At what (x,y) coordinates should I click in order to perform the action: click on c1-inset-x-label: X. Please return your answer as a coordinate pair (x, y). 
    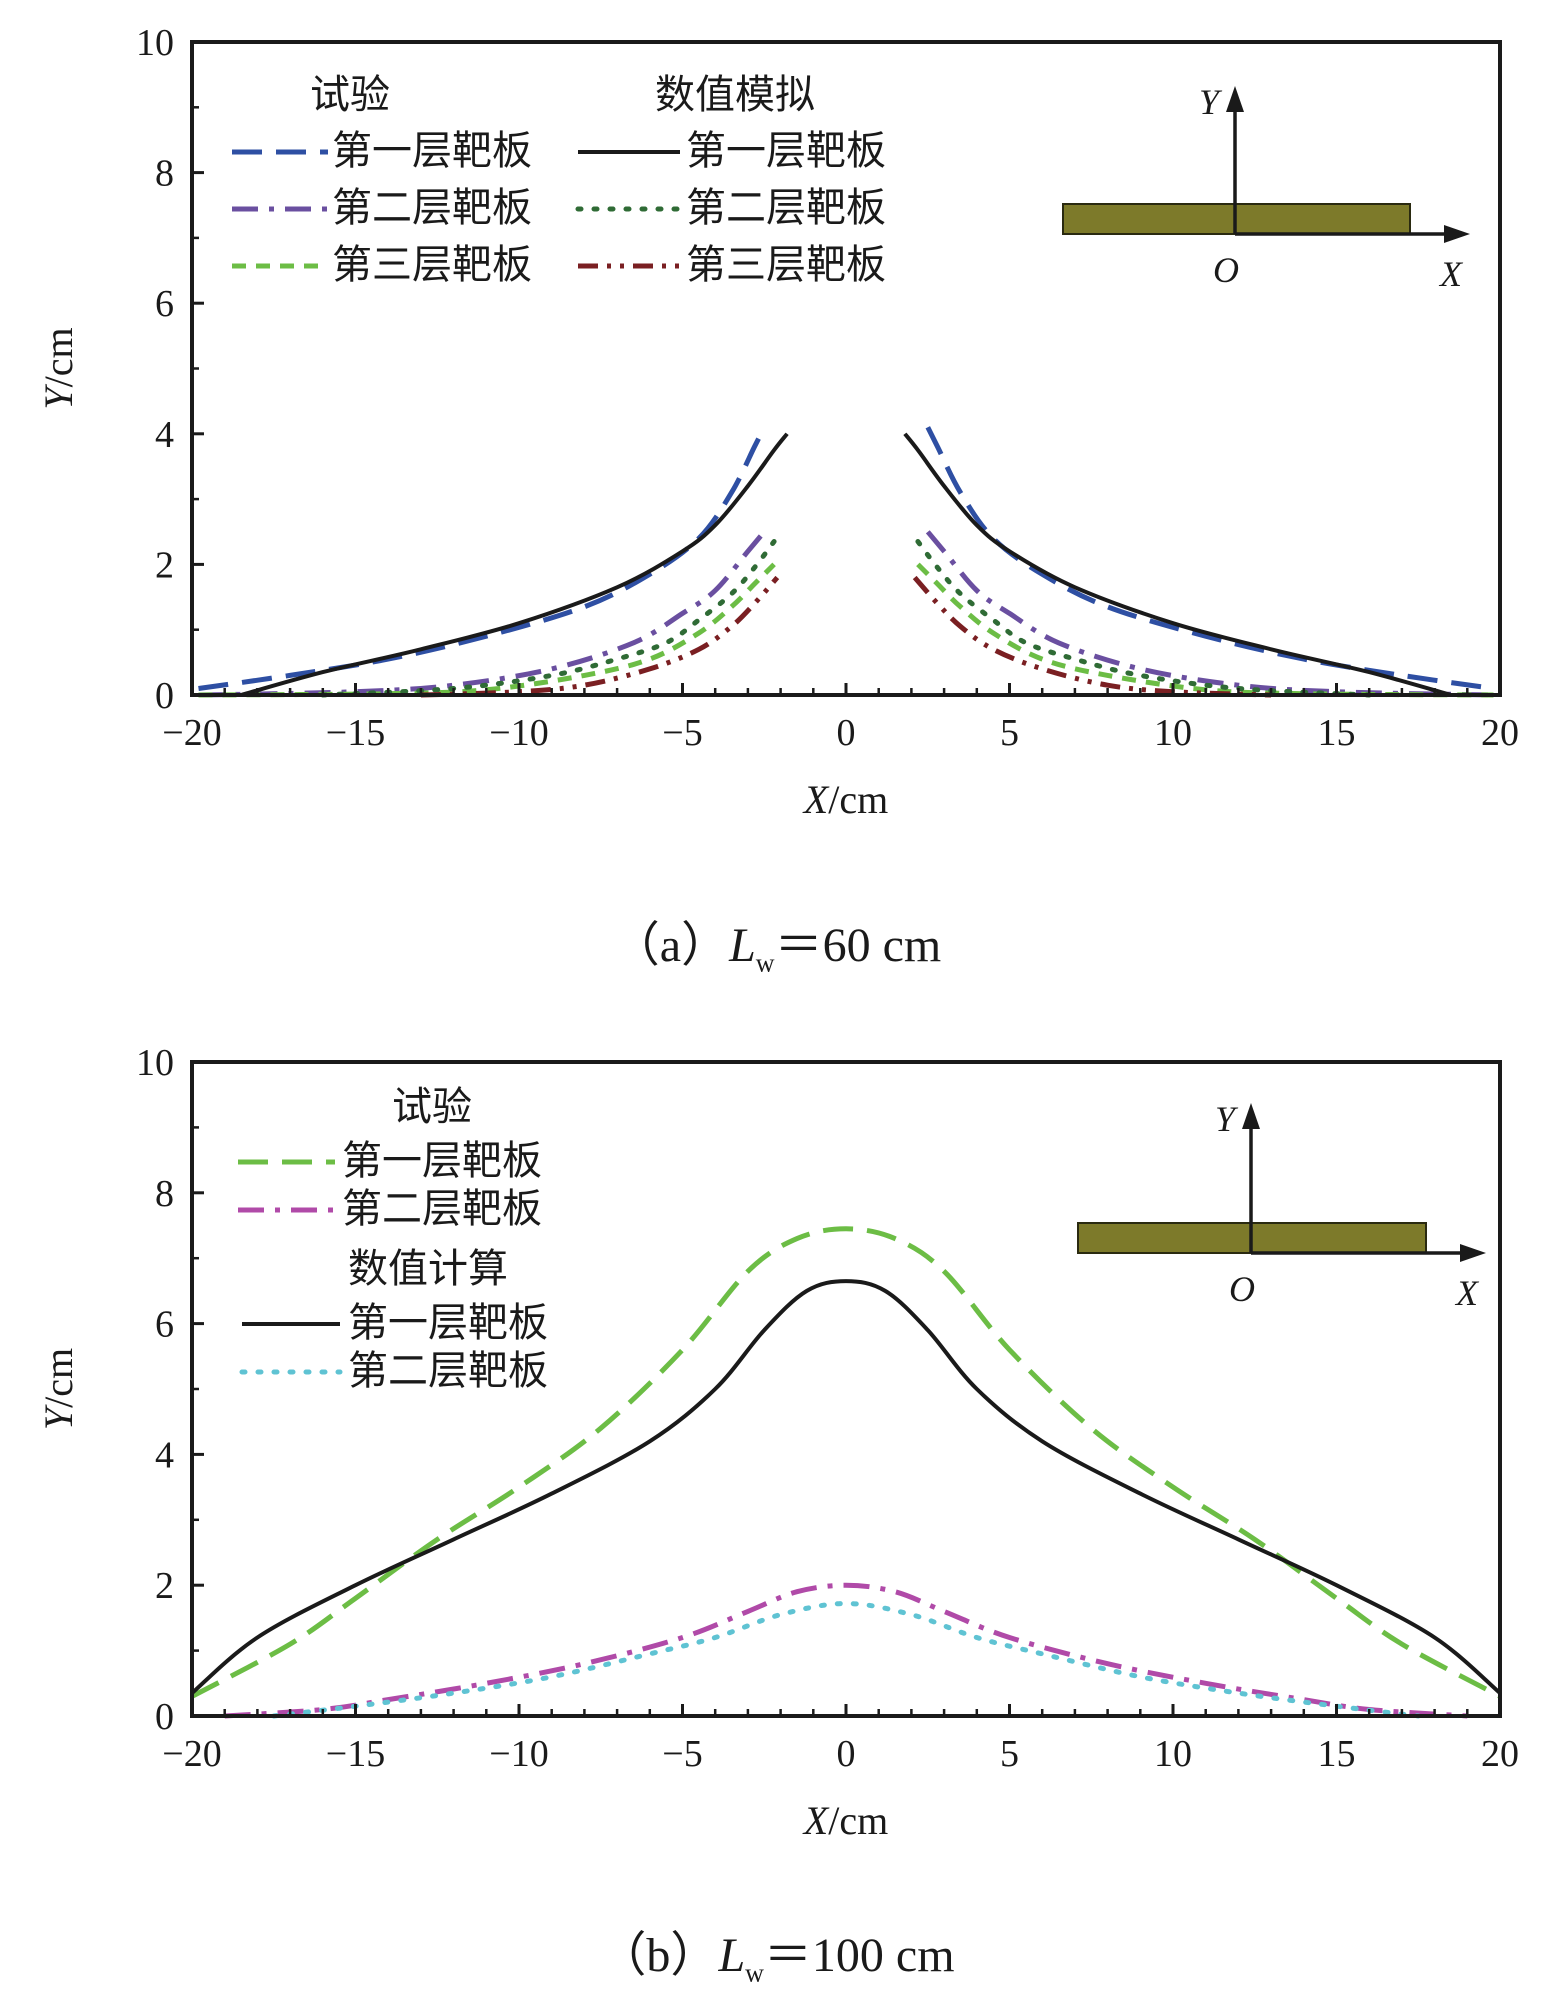
    Looking at the image, I should click on (1451, 274).